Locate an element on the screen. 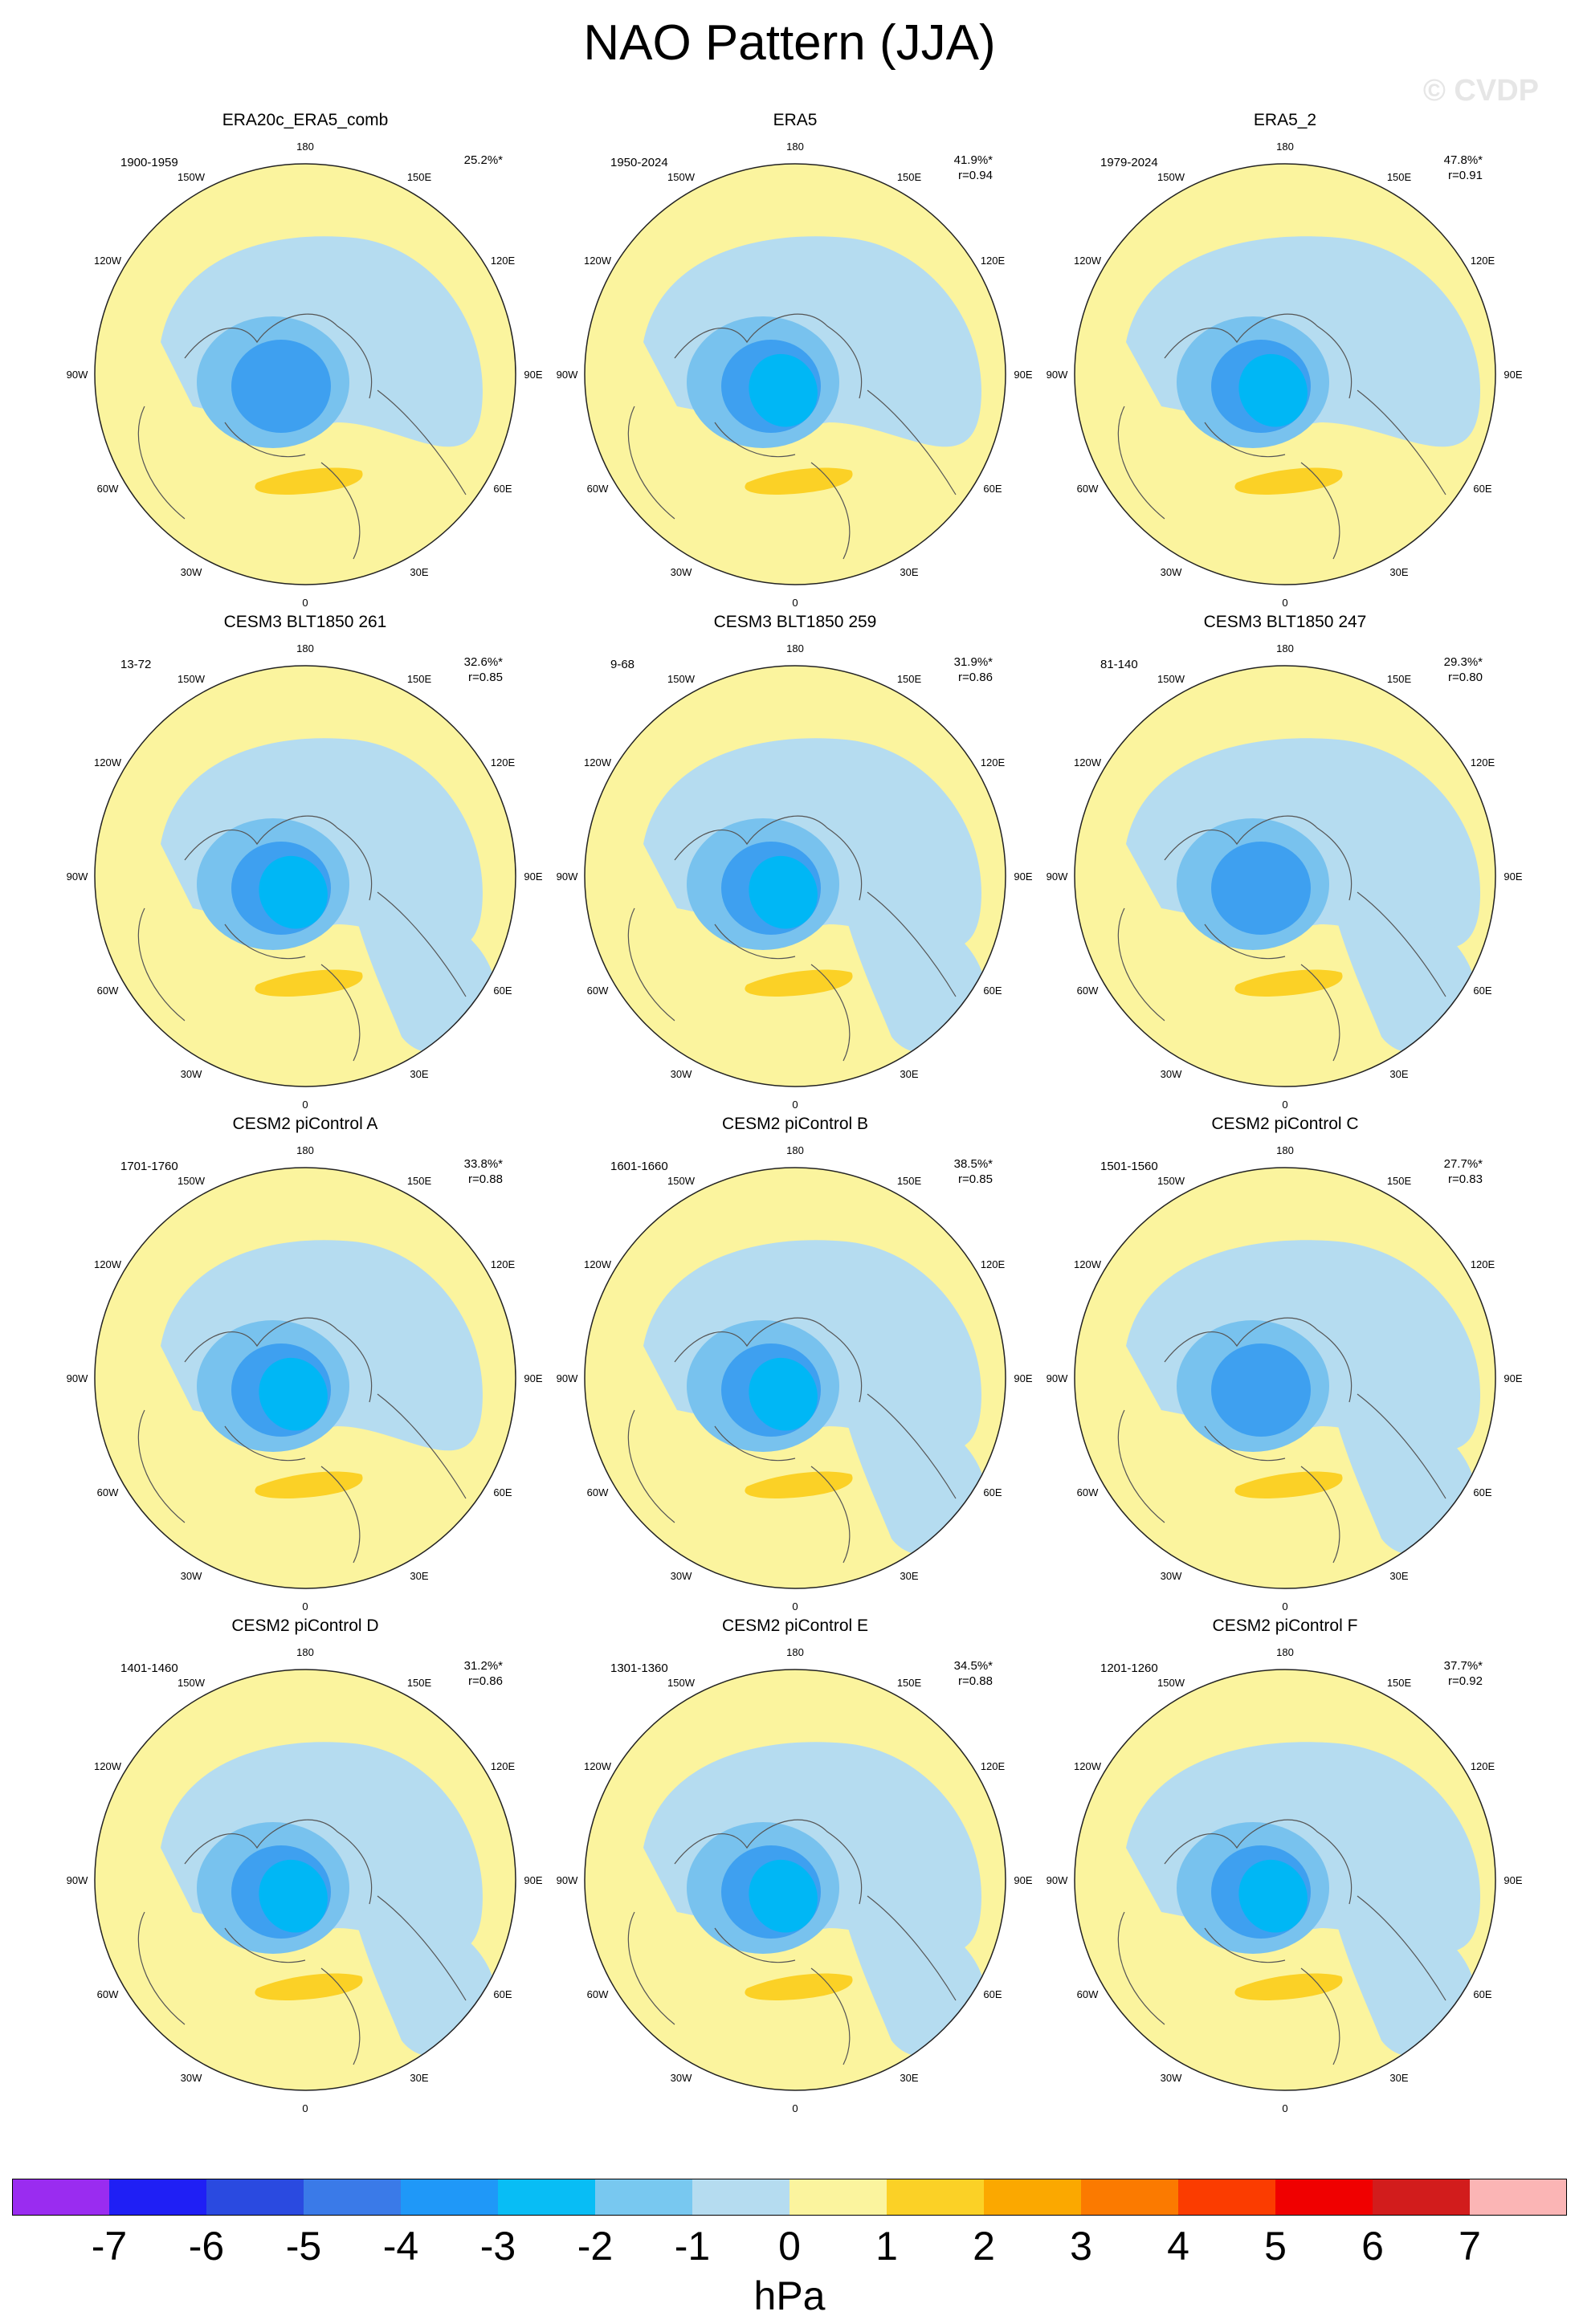 This screenshot has height=2324, width=1579. explained-variance: 38.5%* is located at coordinates (973, 1164).